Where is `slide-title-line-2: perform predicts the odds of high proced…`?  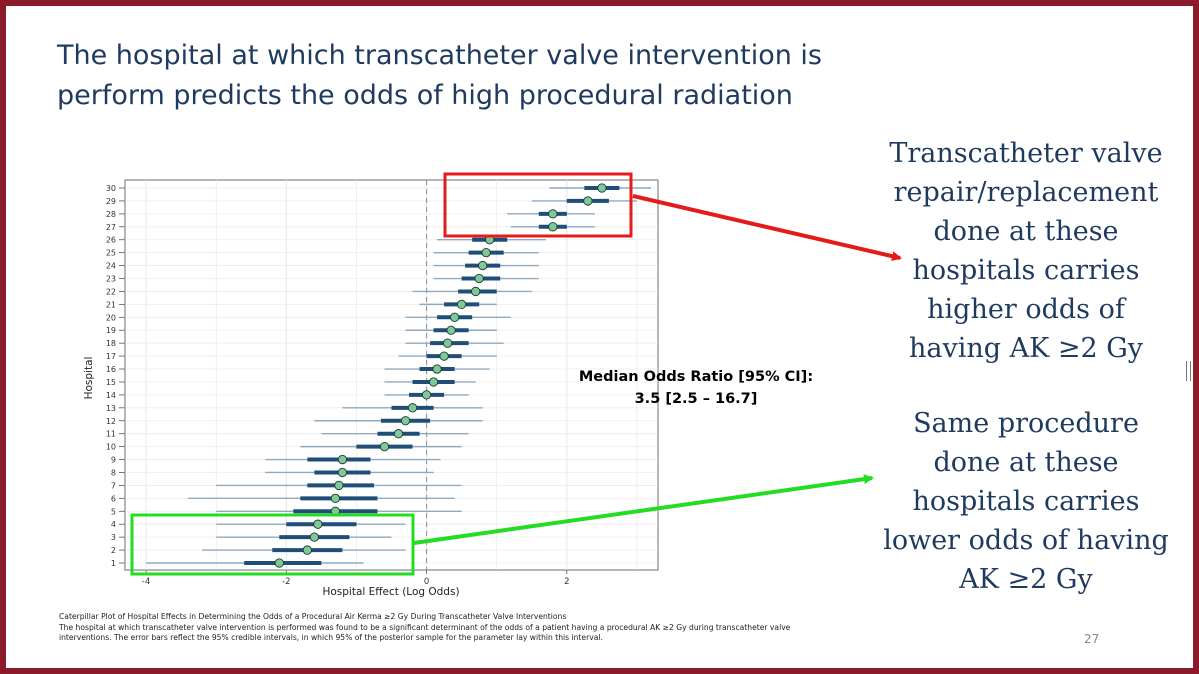 slide-title-line-2: perform predicts the odds of high proced… is located at coordinates (425, 95).